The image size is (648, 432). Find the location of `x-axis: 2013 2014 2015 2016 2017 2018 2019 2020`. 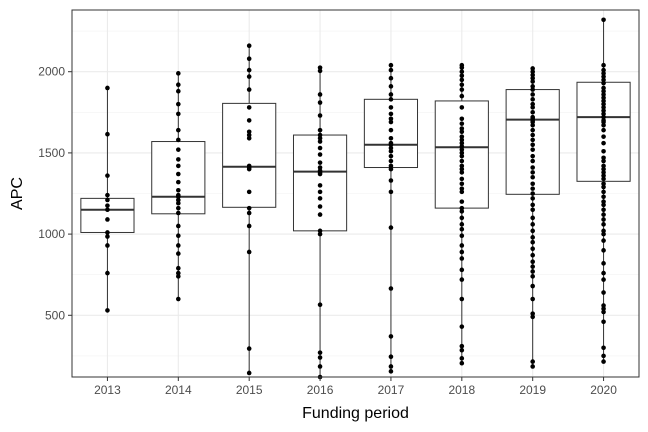

x-axis: 2013 2014 2015 2016 2017 2018 2019 2020 is located at coordinates (355, 387).